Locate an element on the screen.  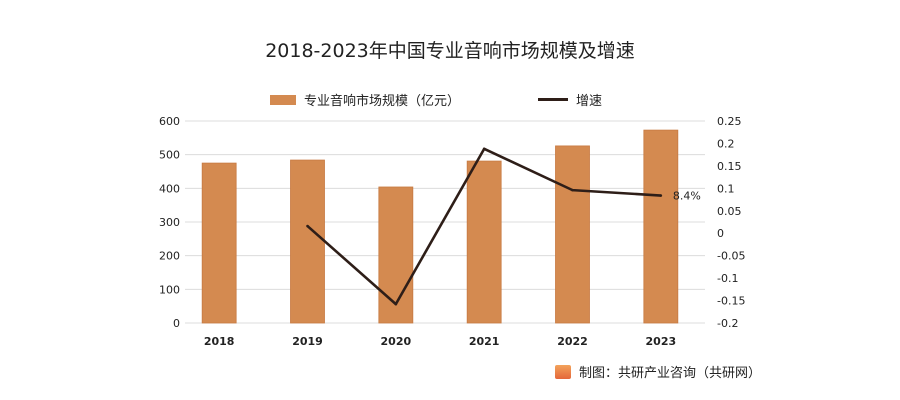
x-tick-label: 2022 is located at coordinates (572, 341).